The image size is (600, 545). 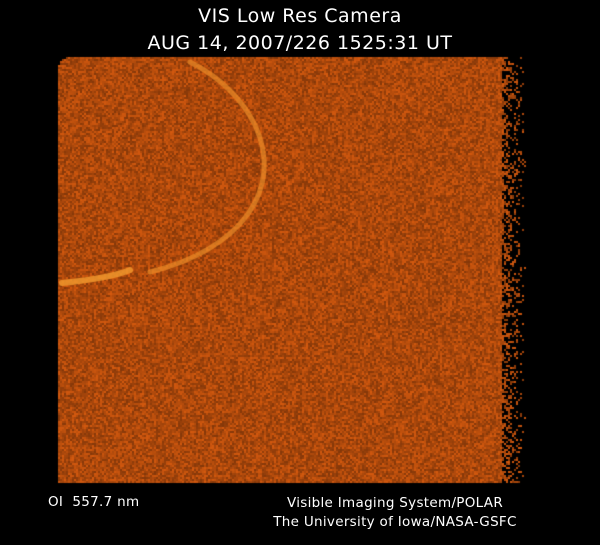 What do you see at coordinates (300, 43) in the screenshot?
I see `timestamp-title: AUG 14, 2007/226 1525:31 UT` at bounding box center [300, 43].